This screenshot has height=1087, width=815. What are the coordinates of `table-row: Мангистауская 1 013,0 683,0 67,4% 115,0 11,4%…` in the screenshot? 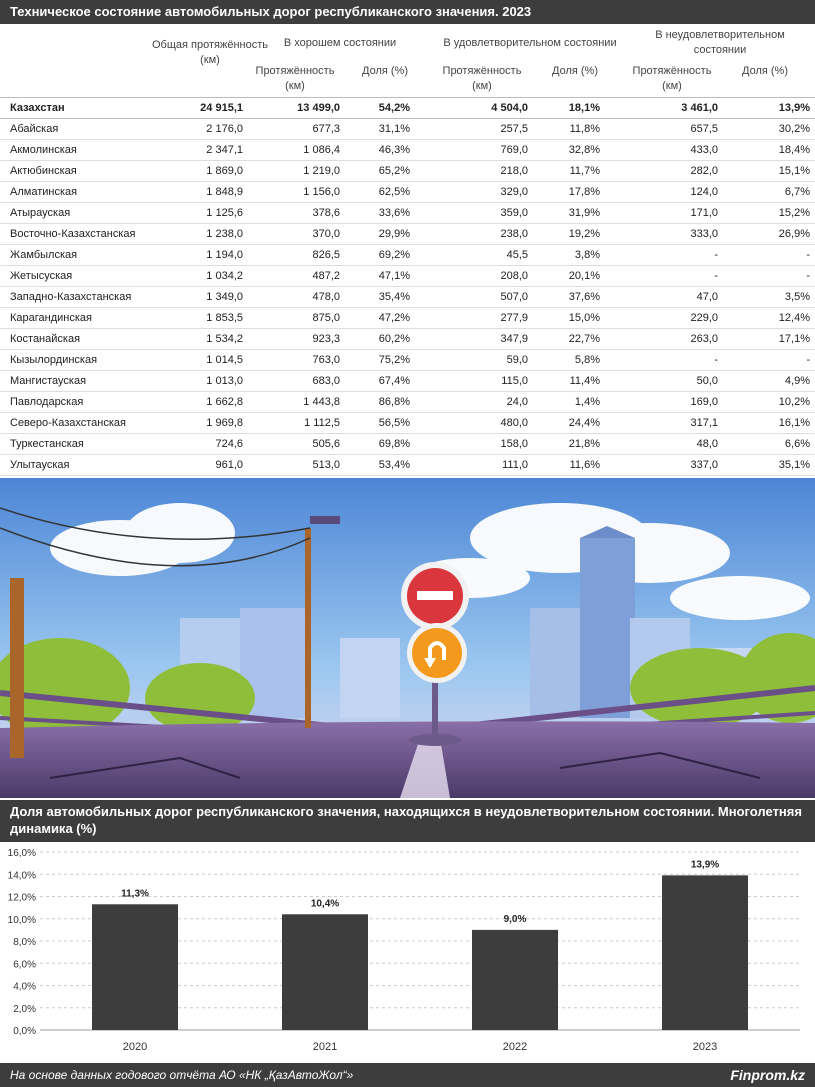 It's located at (407, 381).